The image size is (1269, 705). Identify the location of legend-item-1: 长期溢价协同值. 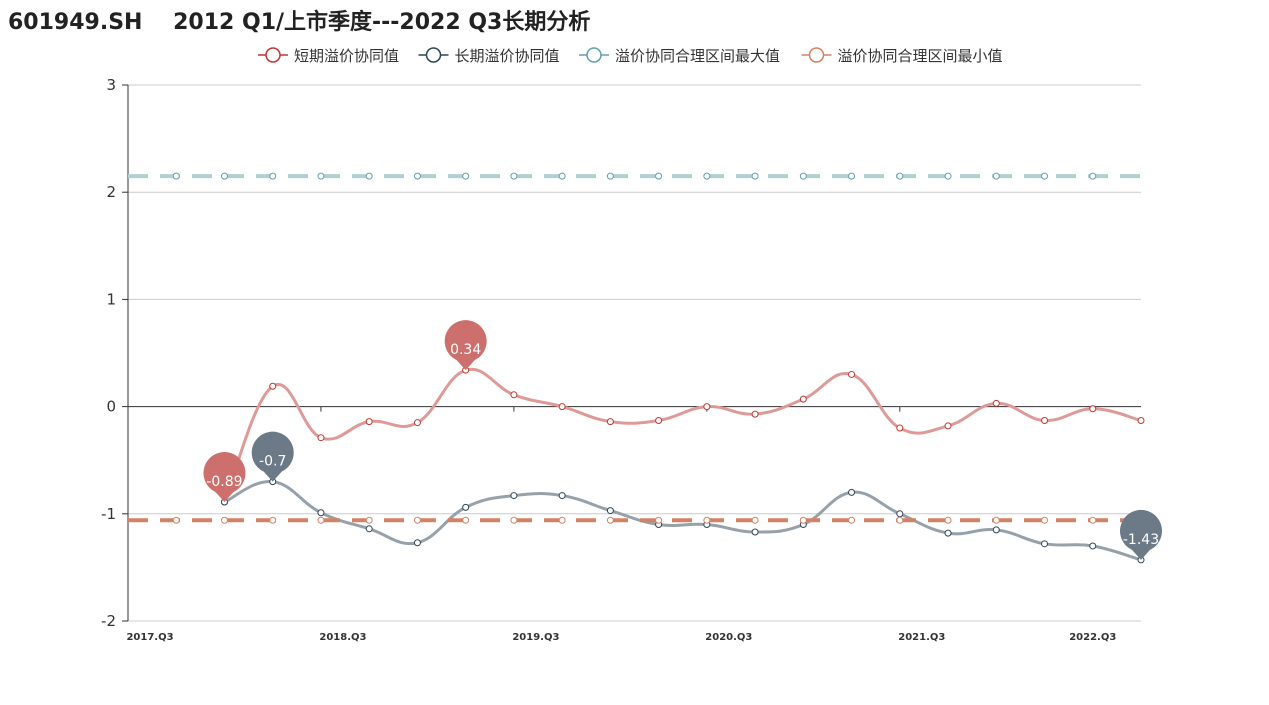
(489, 56).